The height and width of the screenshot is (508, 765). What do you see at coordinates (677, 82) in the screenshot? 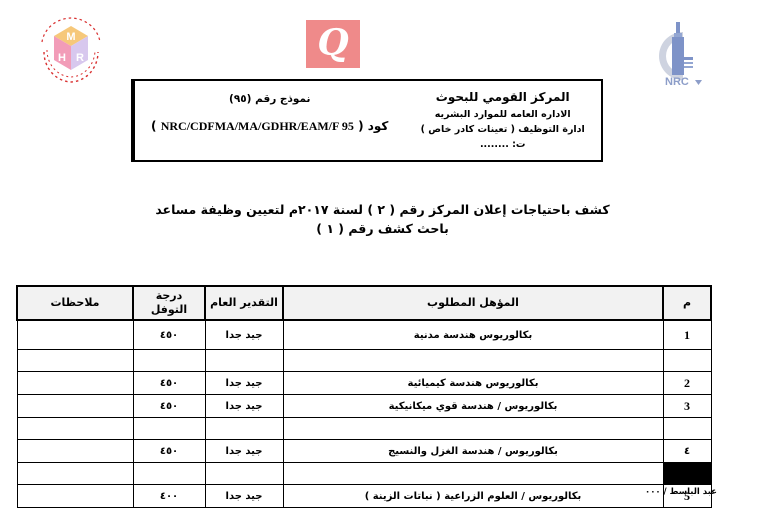
I see `nrc-logo-label: NRC` at bounding box center [677, 82].